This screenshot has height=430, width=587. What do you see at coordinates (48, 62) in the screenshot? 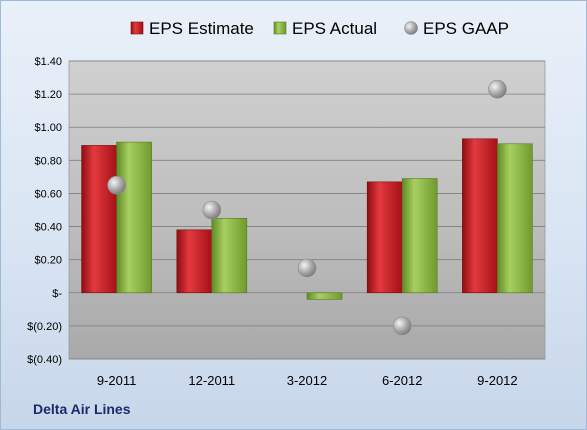
I see `y-tick-label: $1.40` at bounding box center [48, 62].